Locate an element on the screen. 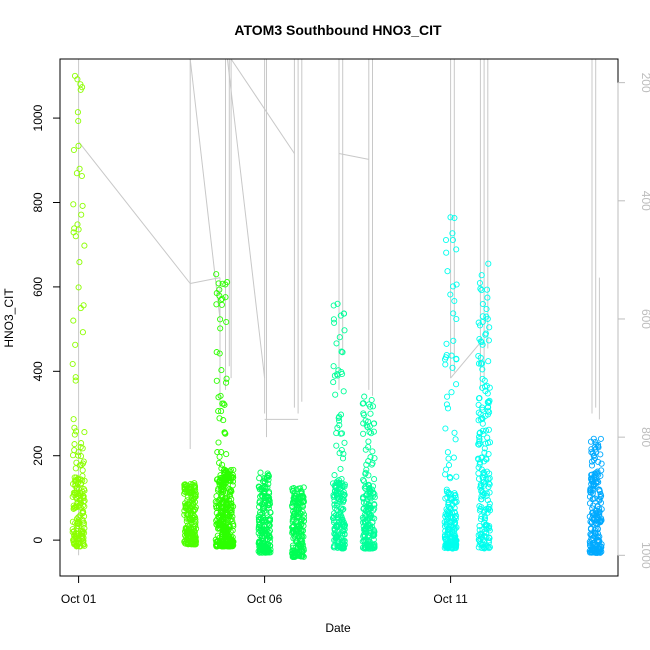 Image resolution: width=650 pixels, height=650 pixels. y-tick-label: 600 is located at coordinates (38, 287).